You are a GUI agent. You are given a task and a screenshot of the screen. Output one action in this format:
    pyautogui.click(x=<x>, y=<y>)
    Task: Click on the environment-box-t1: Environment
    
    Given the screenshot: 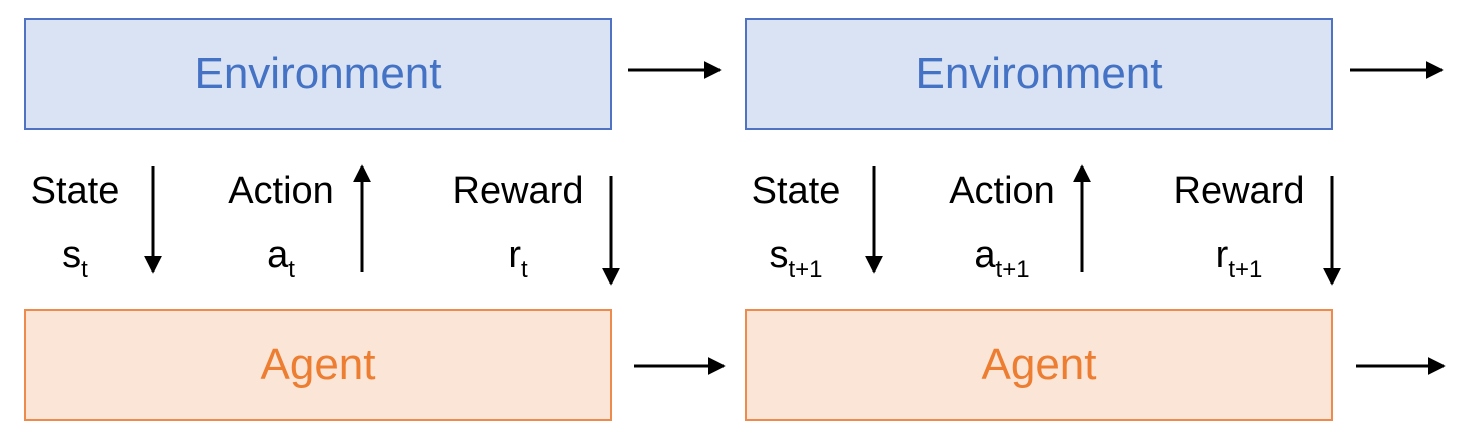 What is the action you would take?
    pyautogui.click(x=1039, y=74)
    